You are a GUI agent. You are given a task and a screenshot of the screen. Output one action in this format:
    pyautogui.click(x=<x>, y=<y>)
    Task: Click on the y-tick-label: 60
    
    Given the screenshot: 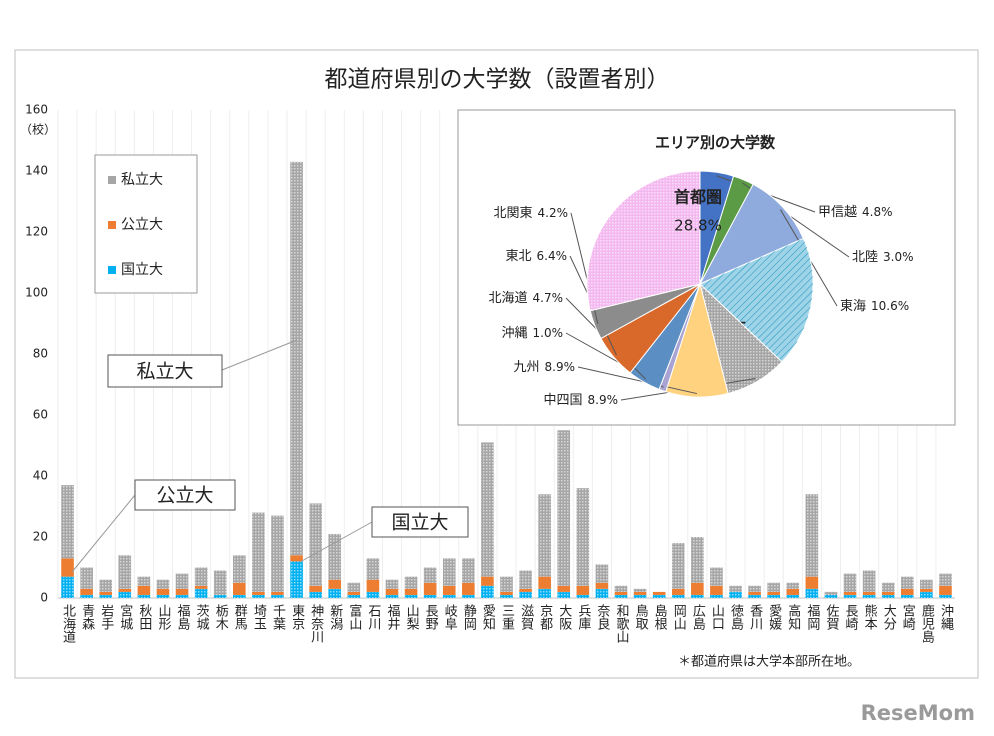 What is the action you would take?
    pyautogui.click(x=40, y=415)
    